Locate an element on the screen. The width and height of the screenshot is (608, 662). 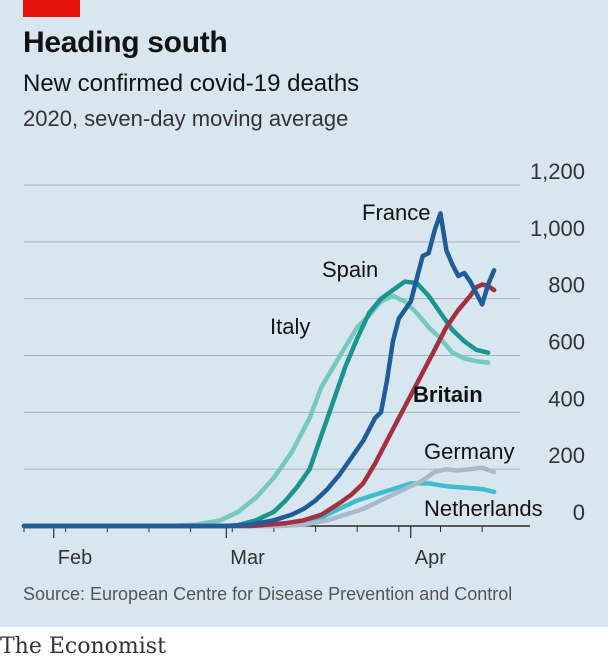
y-tick-label: 1,200 is located at coordinates (557, 171).